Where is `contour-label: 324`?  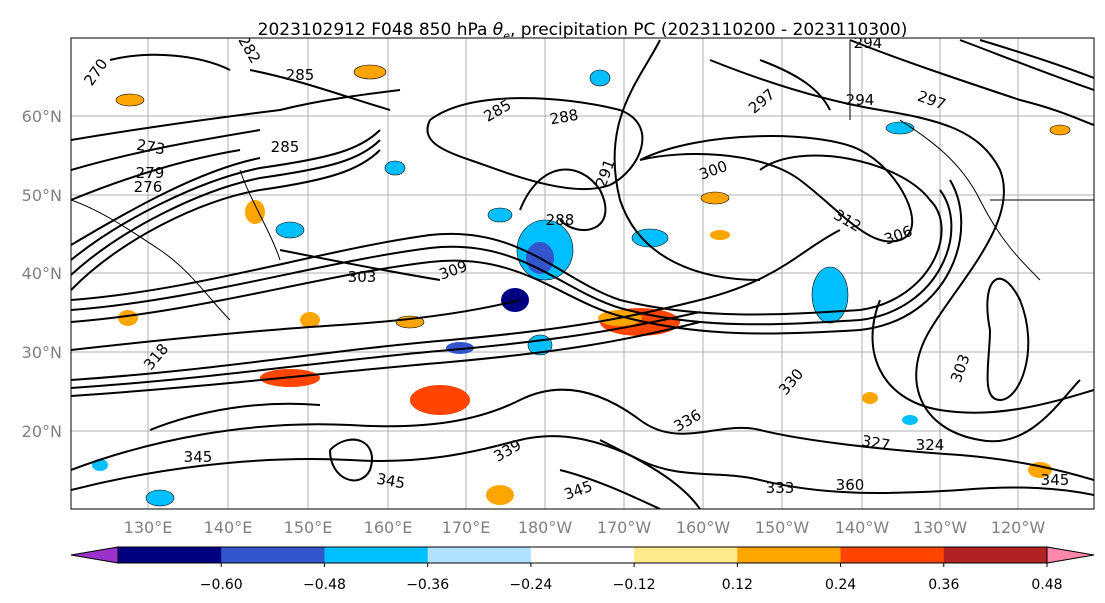 contour-label: 324 is located at coordinates (930, 445).